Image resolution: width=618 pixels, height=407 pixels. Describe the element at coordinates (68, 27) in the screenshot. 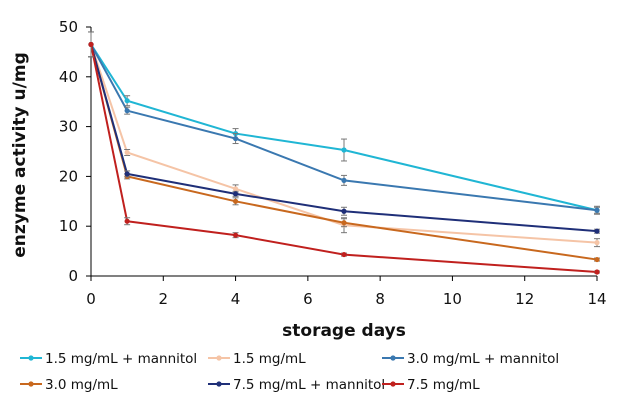

I see `y-tick-label: 50` at that location.